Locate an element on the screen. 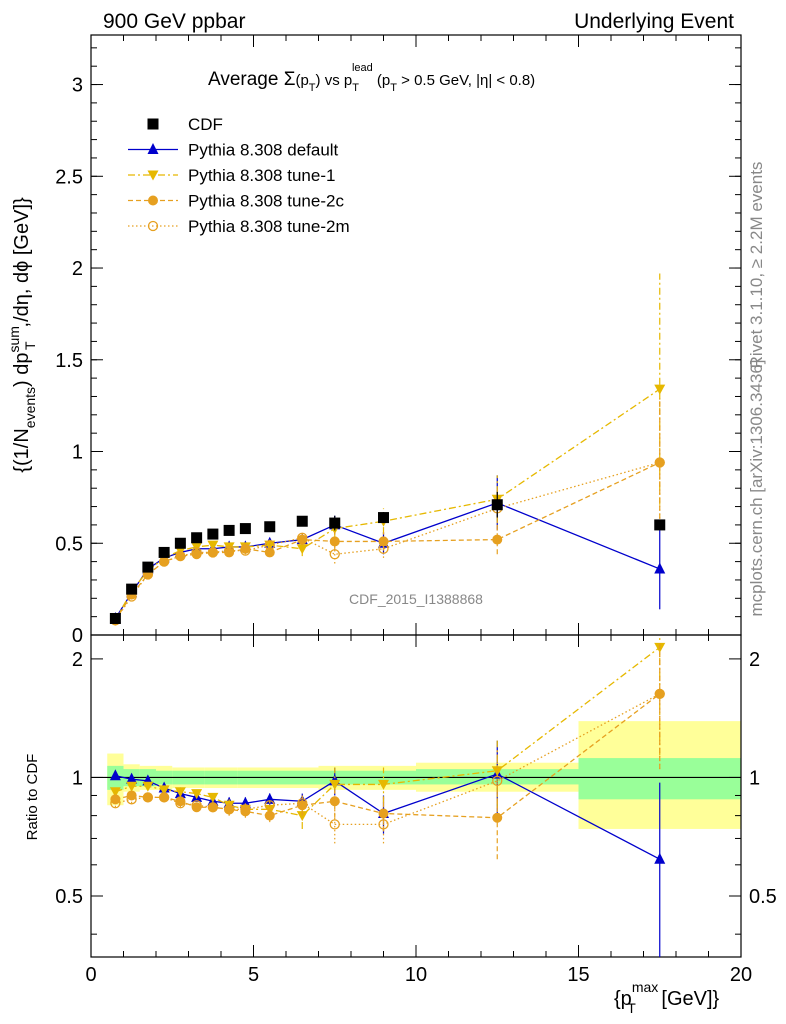 This screenshot has width=786, height=1024. ratio-y-tick-label-right: 1 is located at coordinates (754, 778).